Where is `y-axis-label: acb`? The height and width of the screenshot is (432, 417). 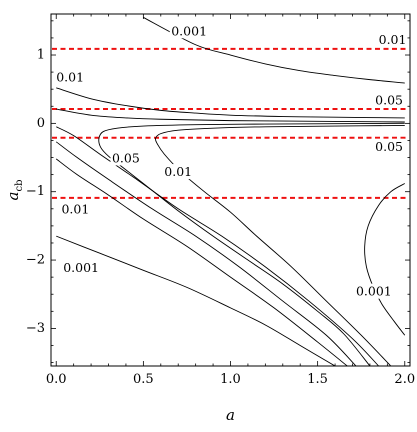 y-axis-label: acb is located at coordinates (14, 190).